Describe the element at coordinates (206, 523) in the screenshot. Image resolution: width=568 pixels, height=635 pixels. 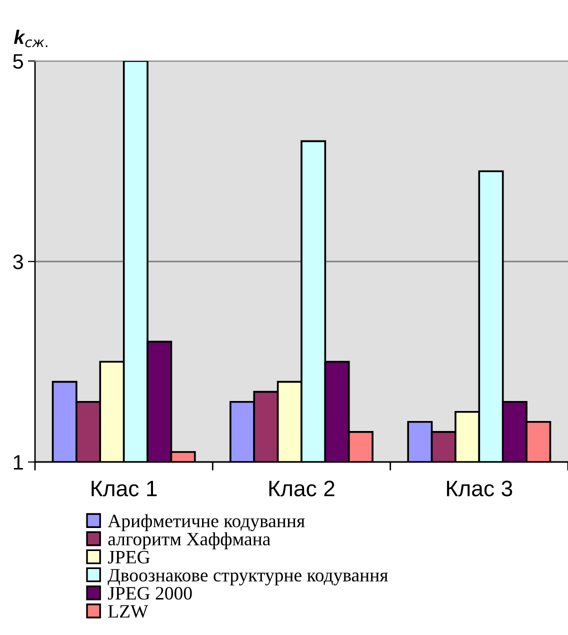
I see `legend-label: Арифметичне кодування` at that location.